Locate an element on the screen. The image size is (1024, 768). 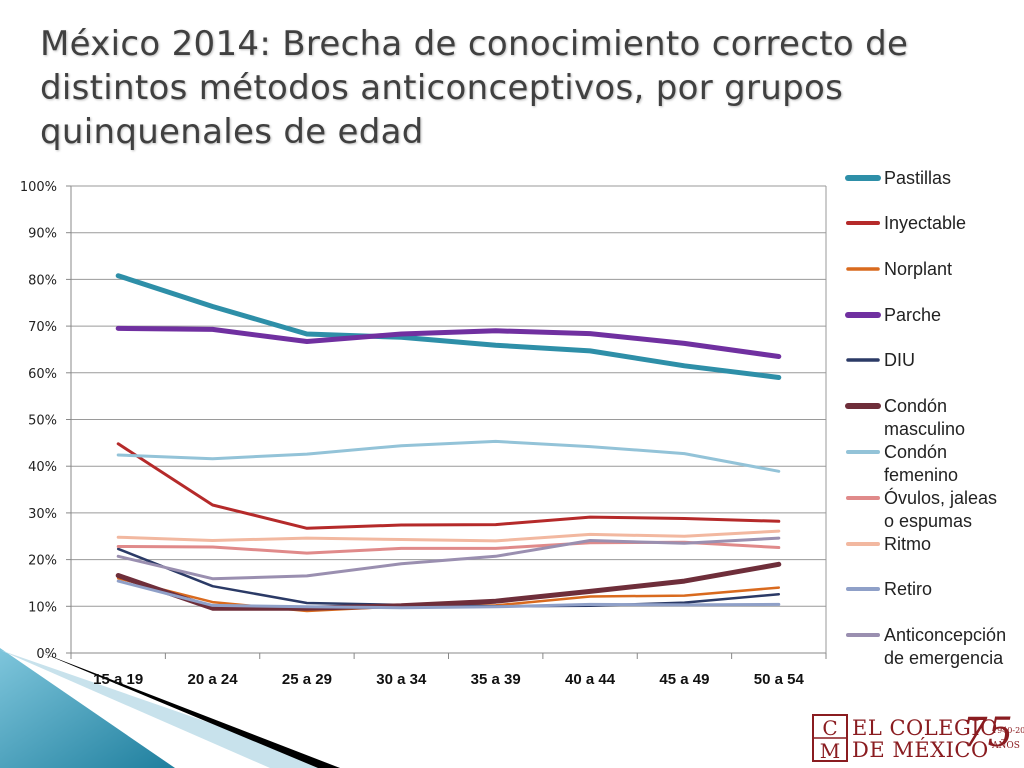
series-line-ritmo is located at coordinates (448, 536).